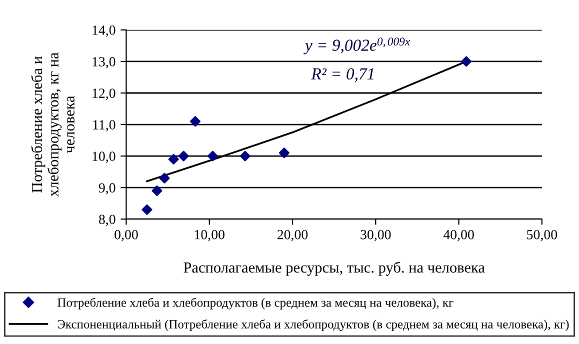 This screenshot has height=344, width=579. What do you see at coordinates (292, 236) in the screenshot?
I see `x-tick-label: 20,00` at bounding box center [292, 236].